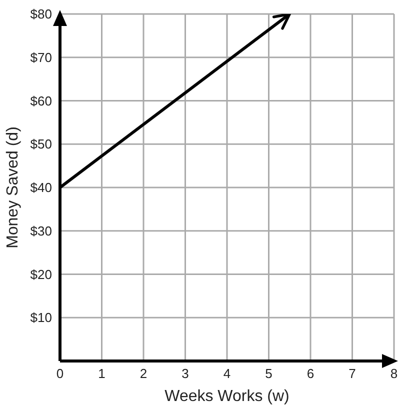 This screenshot has height=409, width=406. Describe the element at coordinates (41, 188) in the screenshot. I see `y-tick-label: $40` at that location.